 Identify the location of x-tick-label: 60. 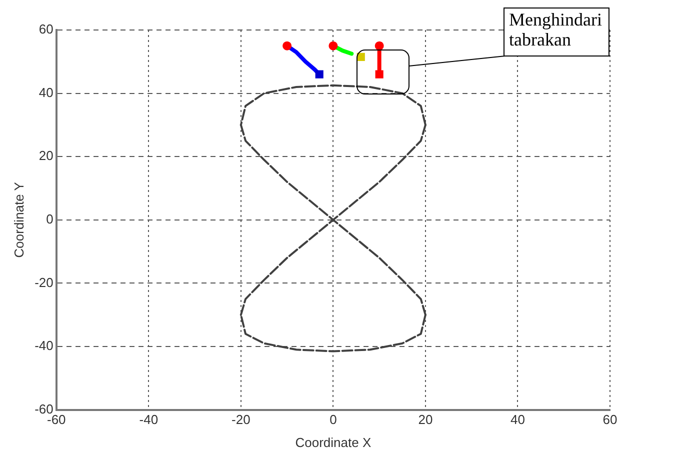
(610, 420).